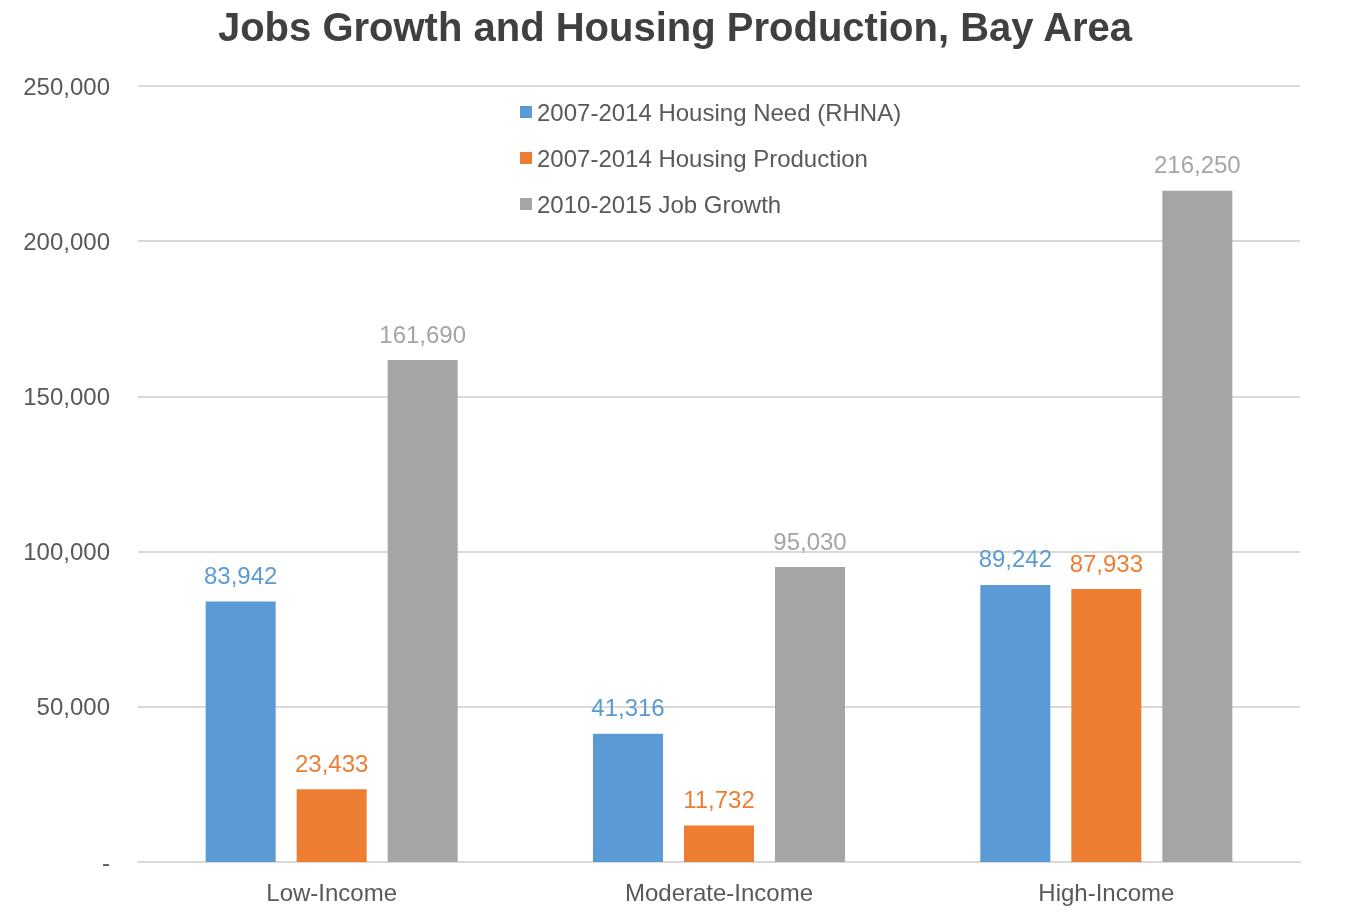 The width and height of the screenshot is (1350, 914). Describe the element at coordinates (719, 892) in the screenshot. I see `x-tick-label: Moderate-Income` at that location.